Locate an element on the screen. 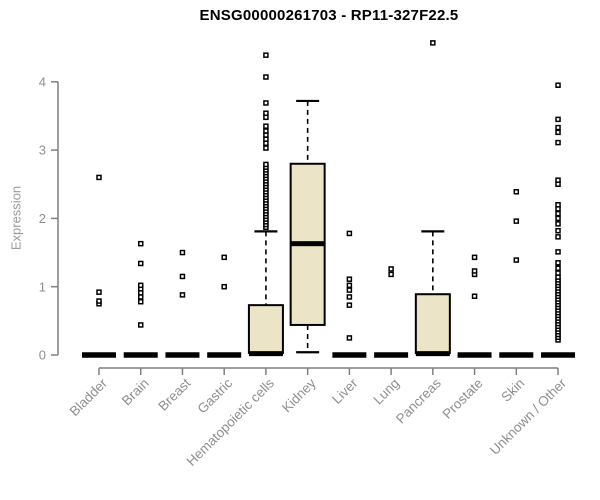  x-tick-label: Prostate is located at coordinates (463, 399).